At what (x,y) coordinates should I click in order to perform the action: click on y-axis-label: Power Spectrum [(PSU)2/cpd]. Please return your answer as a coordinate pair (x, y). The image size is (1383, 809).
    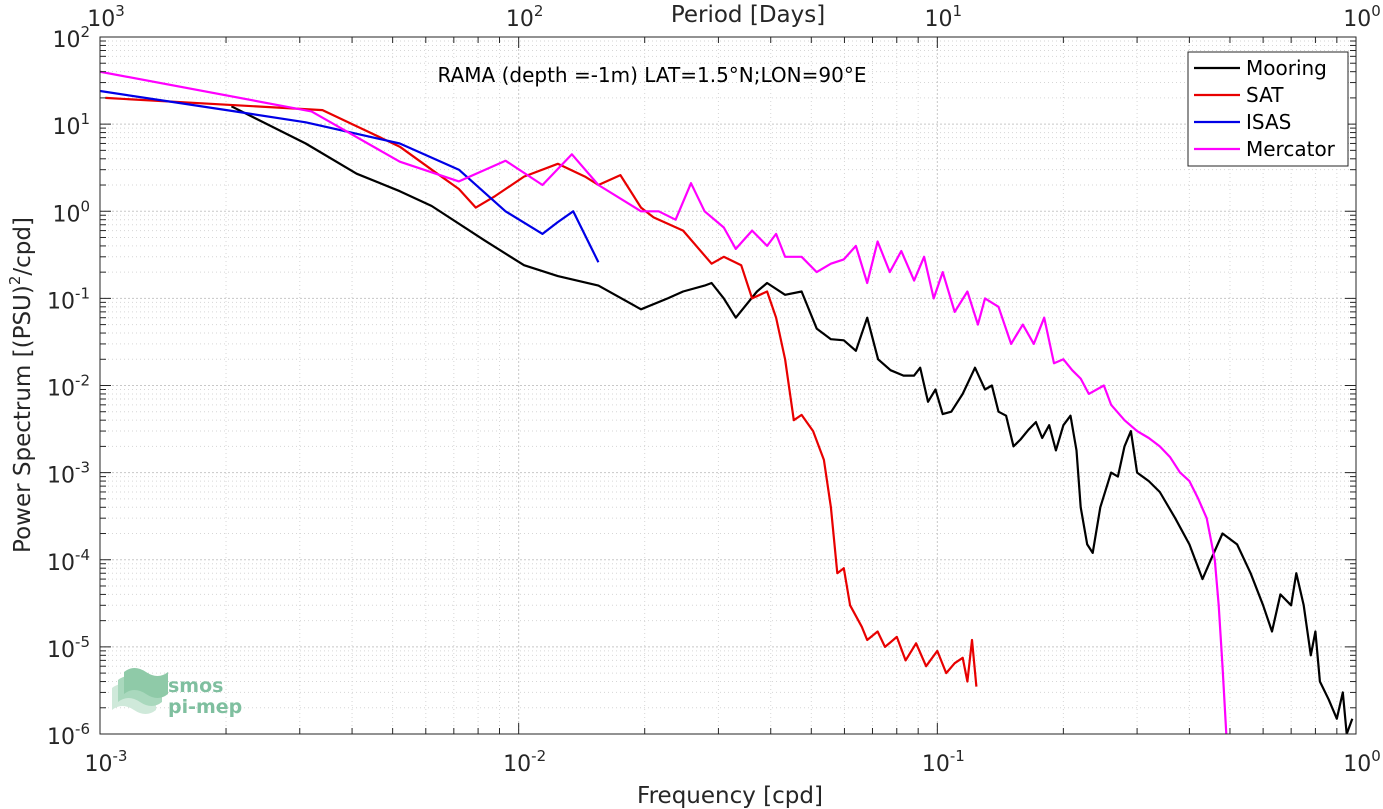
    Looking at the image, I should click on (21, 385).